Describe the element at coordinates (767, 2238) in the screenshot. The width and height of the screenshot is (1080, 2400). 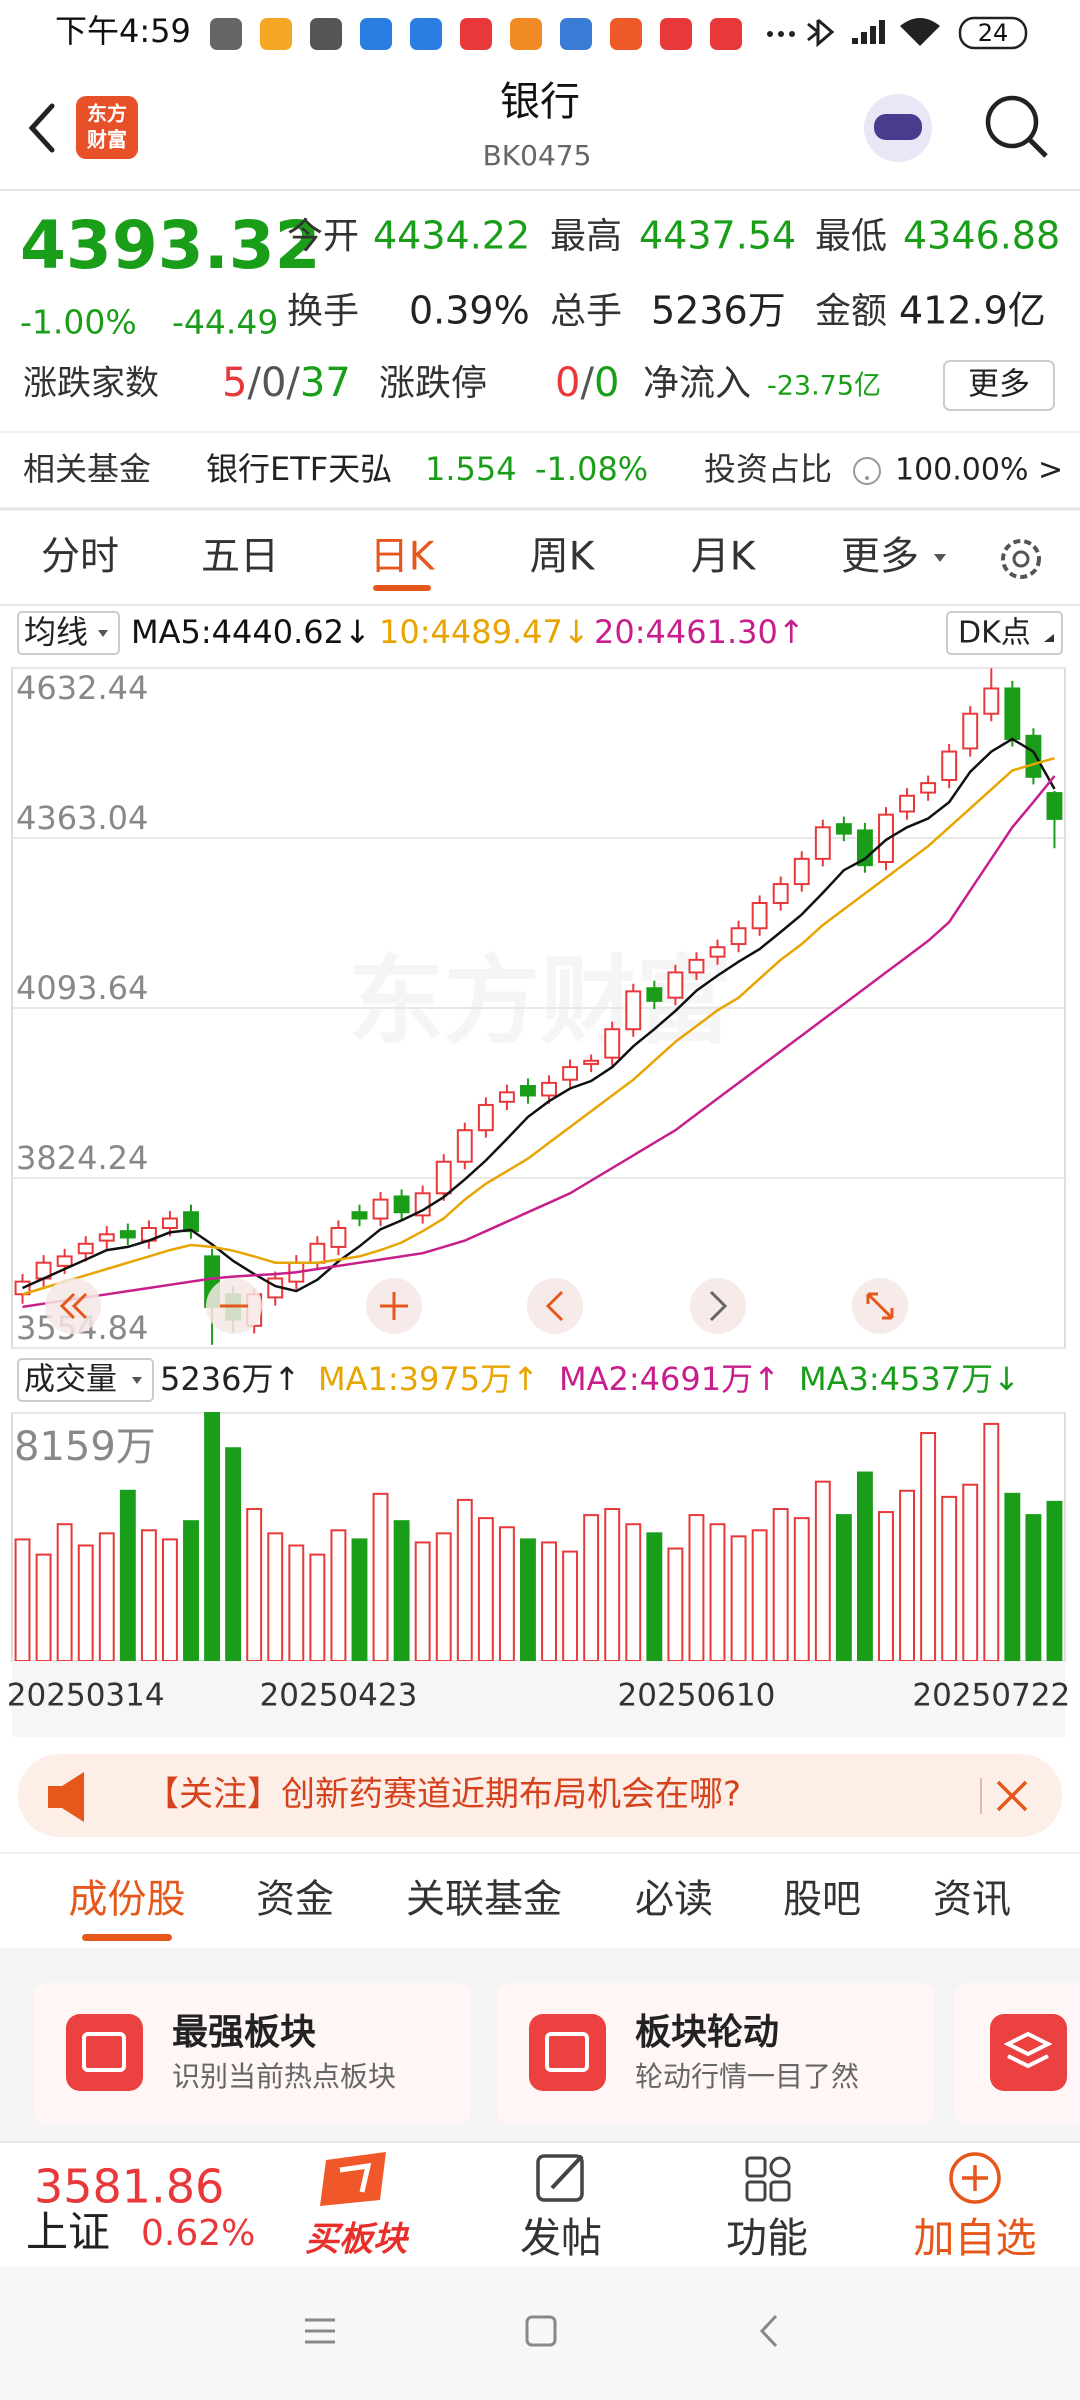
I see `footer-action: 功能` at that location.